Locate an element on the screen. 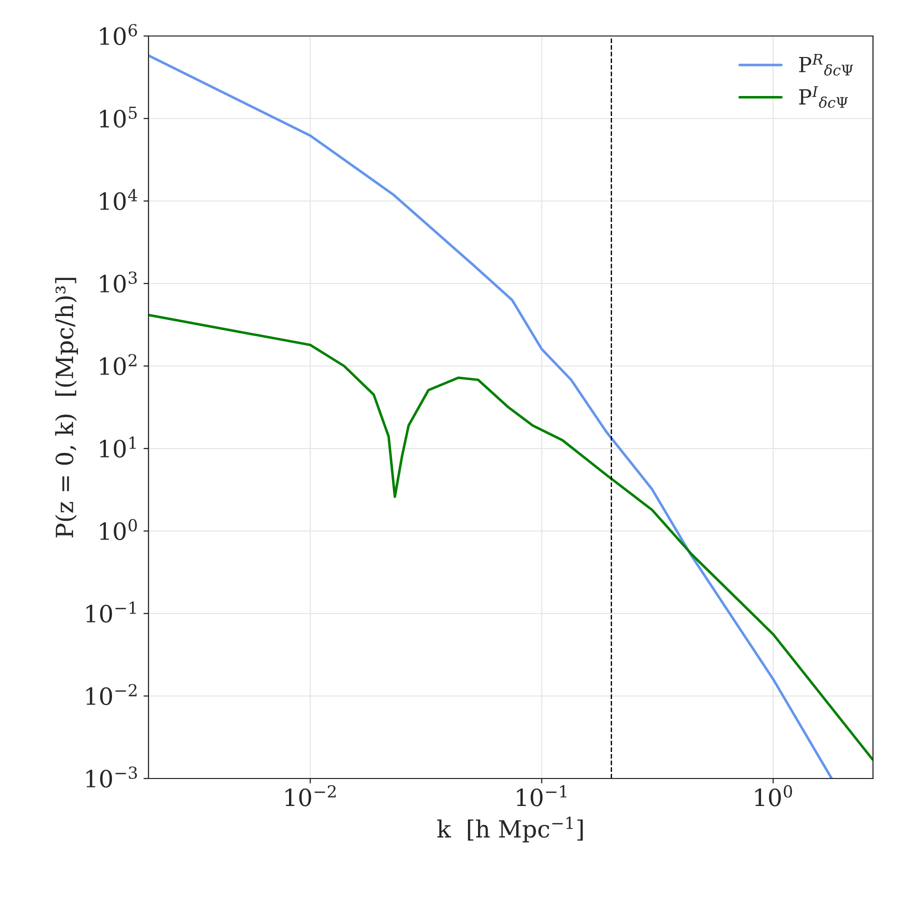 Image resolution: width=900 pixels, height=900 pixels. y-tick-label: 10$^{1}$ is located at coordinates (118, 447).